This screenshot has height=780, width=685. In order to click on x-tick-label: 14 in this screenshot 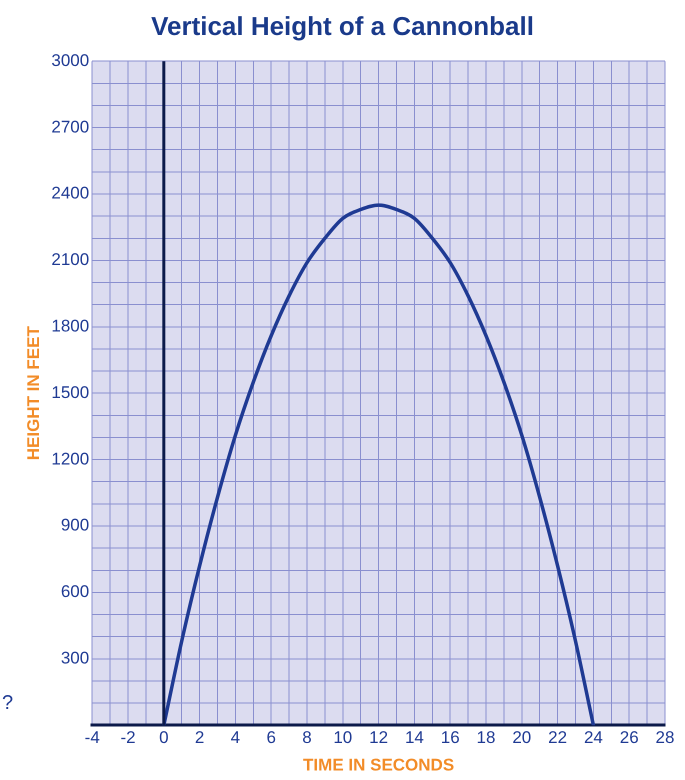, I will do `click(414, 738)`.